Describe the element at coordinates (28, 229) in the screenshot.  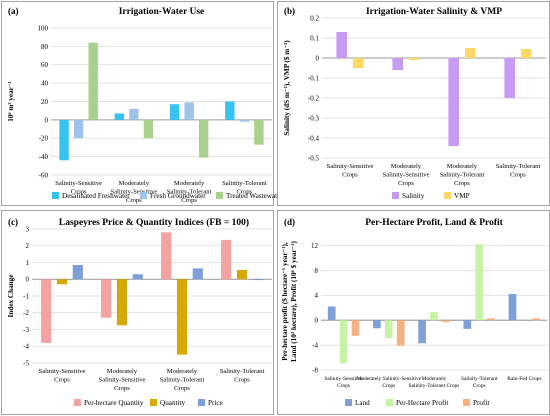
I see `y-tick-label: 3` at that location.